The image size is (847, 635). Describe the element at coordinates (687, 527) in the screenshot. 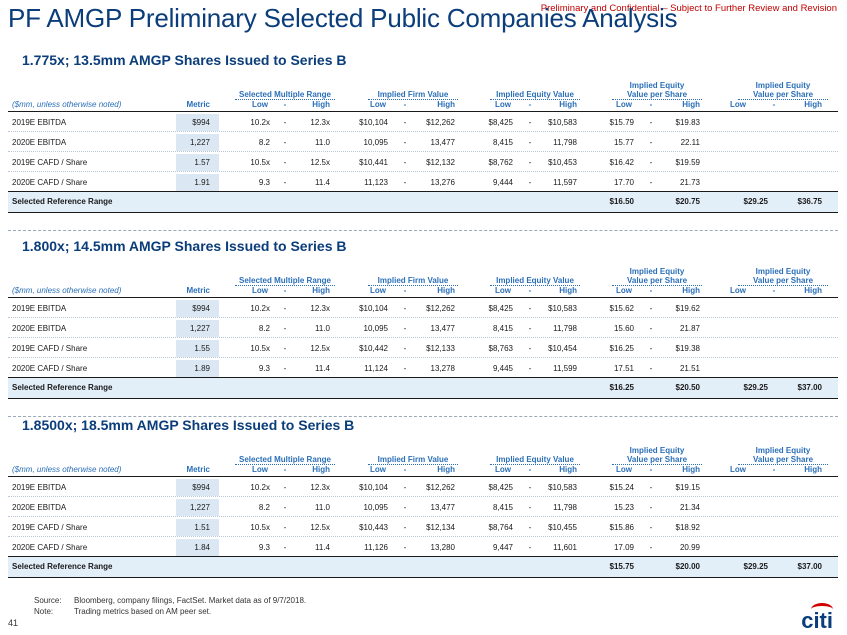

I see `per-share-high: $18.92` at that location.